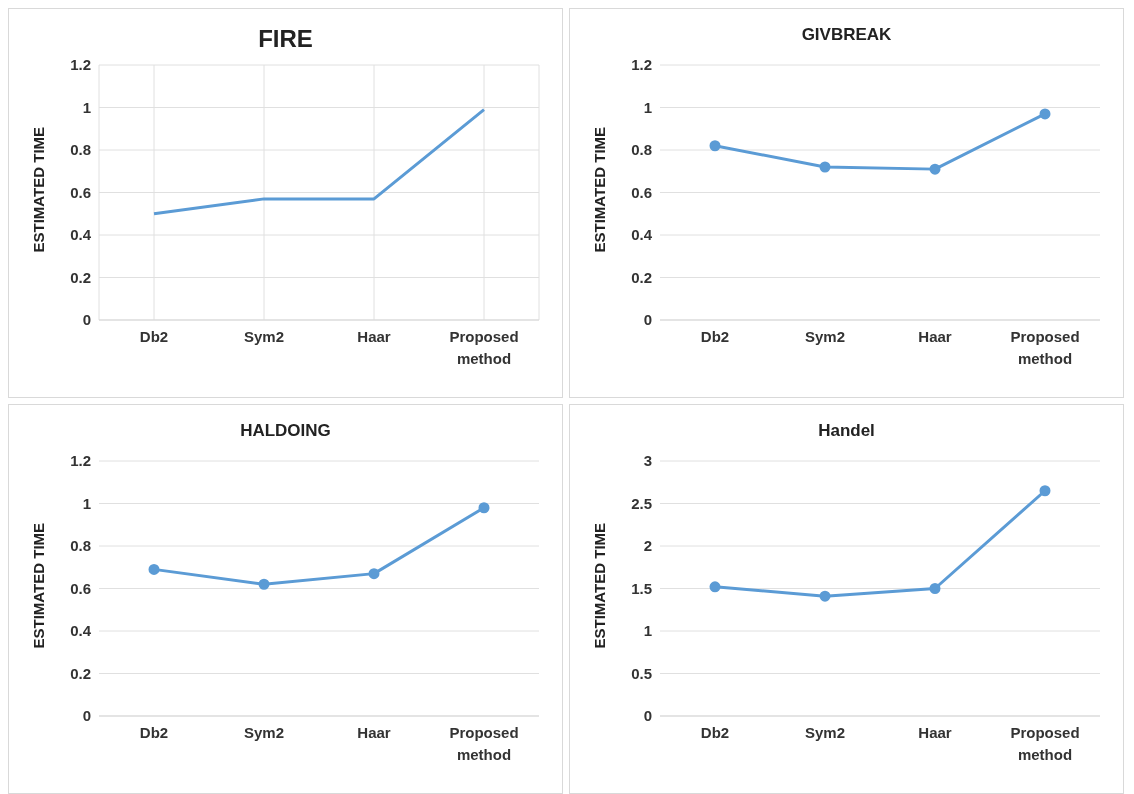 The width and height of the screenshot is (1134, 794). What do you see at coordinates (846, 431) in the screenshot?
I see `chart-title: Handel` at bounding box center [846, 431].